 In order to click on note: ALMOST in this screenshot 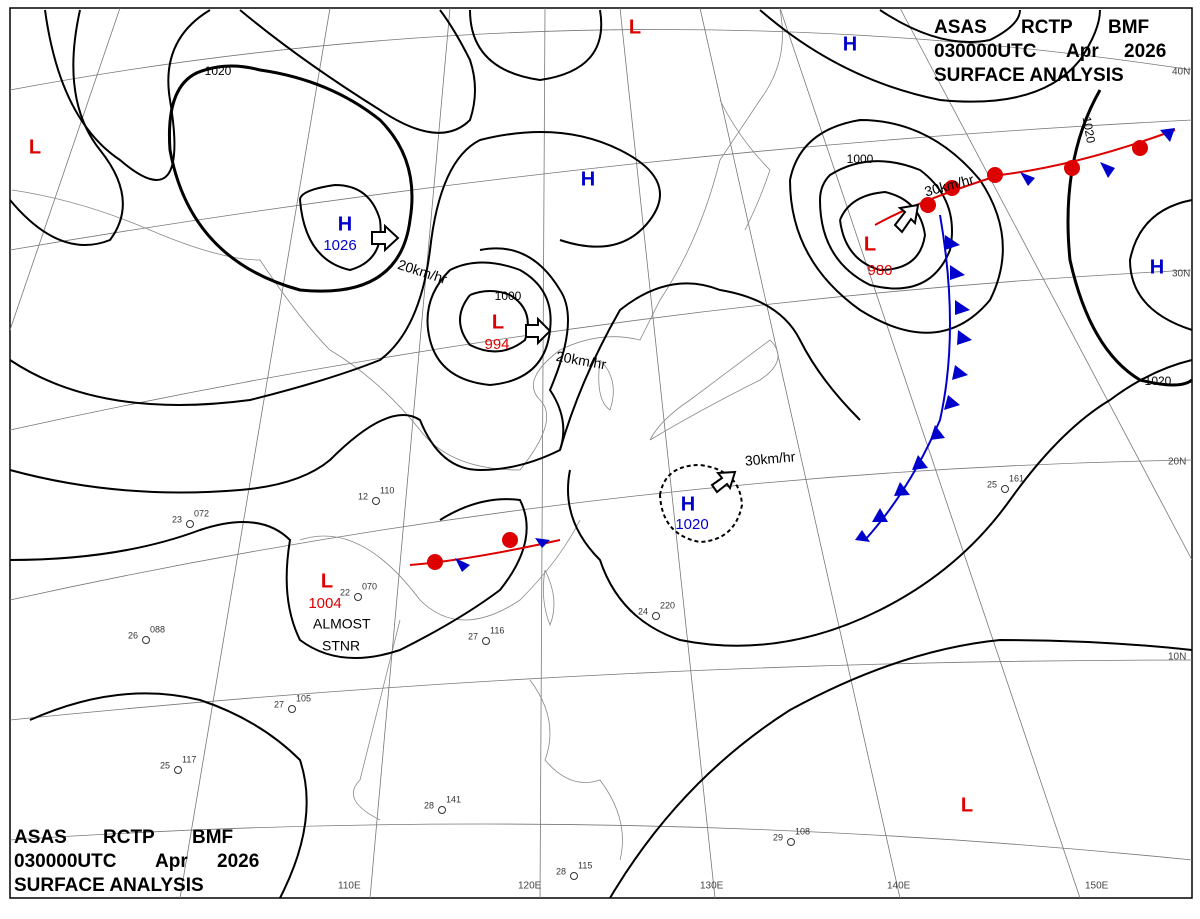, I will do `click(342, 624)`.